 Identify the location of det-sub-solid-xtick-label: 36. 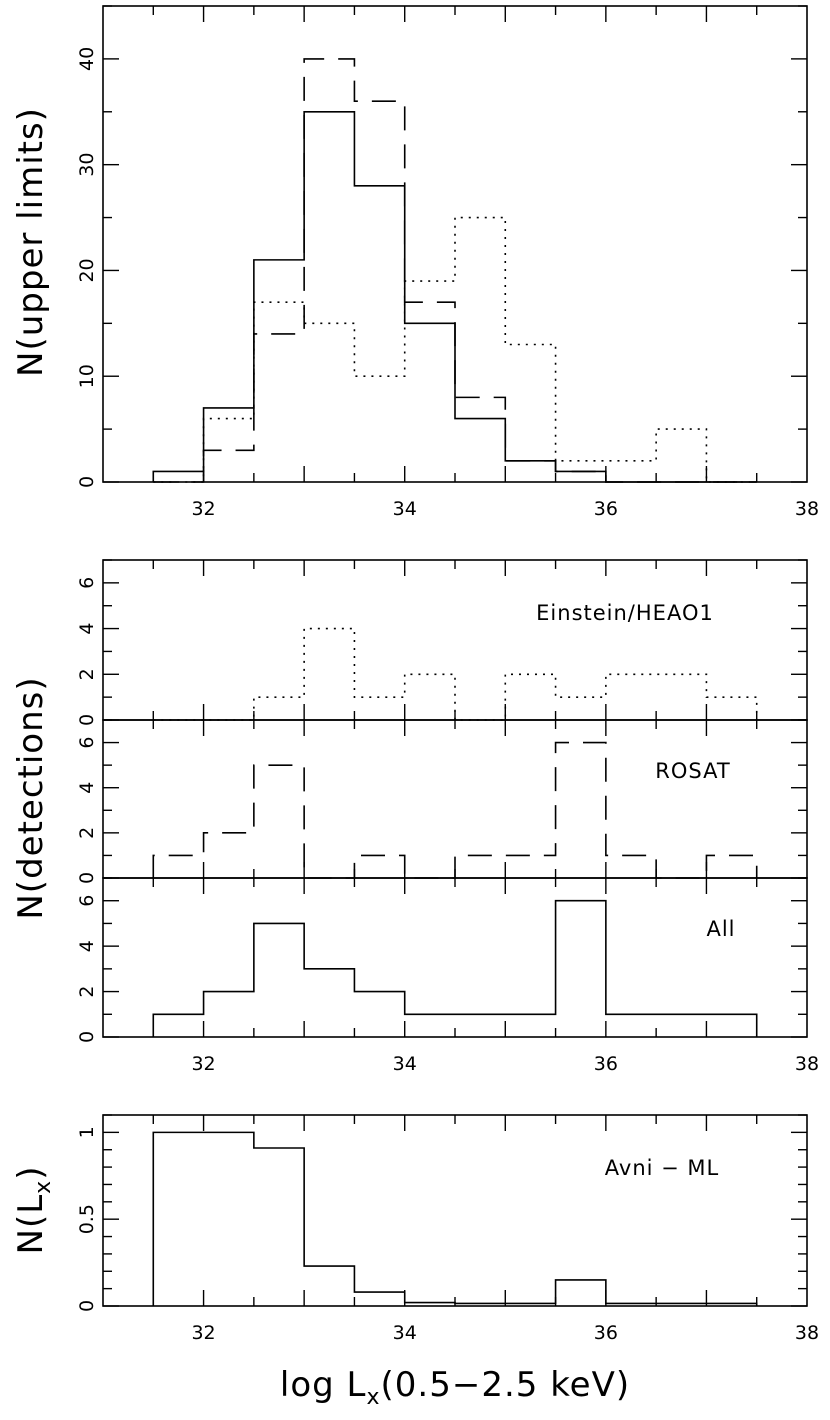
(606, 1064).